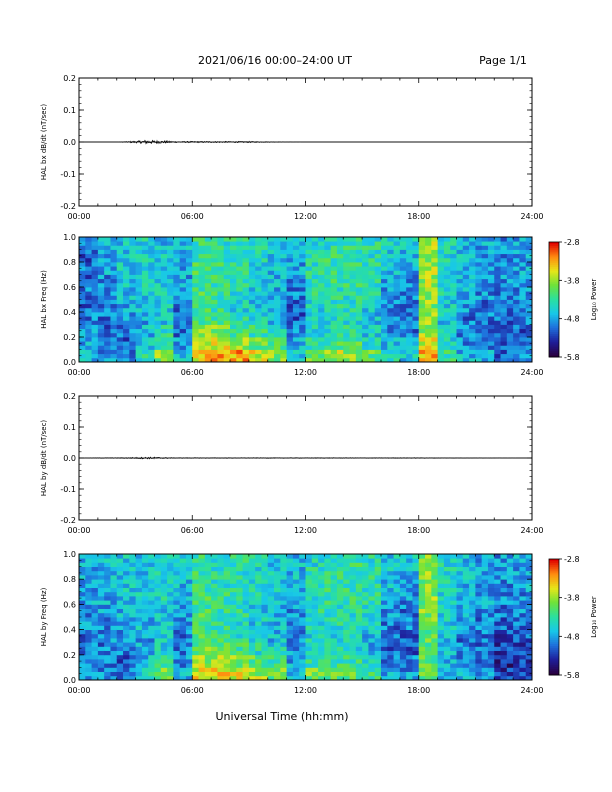 This screenshot has height=792, width=612. What do you see at coordinates (572, 242) in the screenshot?
I see `colorbar-tick-label: -2.8` at bounding box center [572, 242].